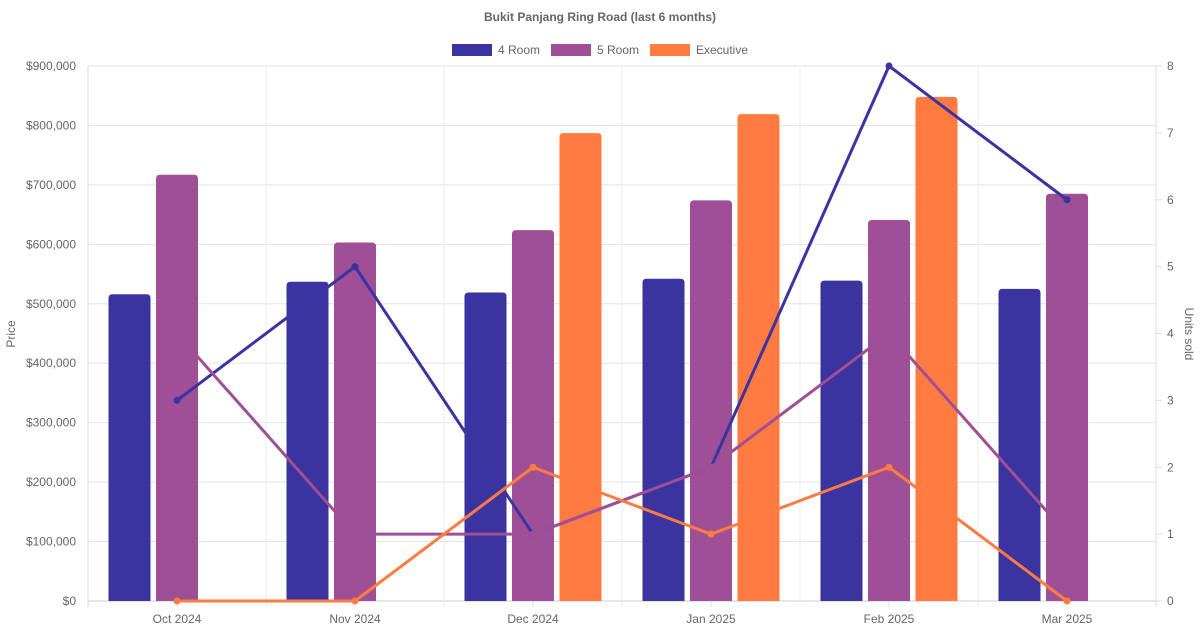  Describe the element at coordinates (595, 50) in the screenshot. I see `legend-item: 5 Room` at that location.